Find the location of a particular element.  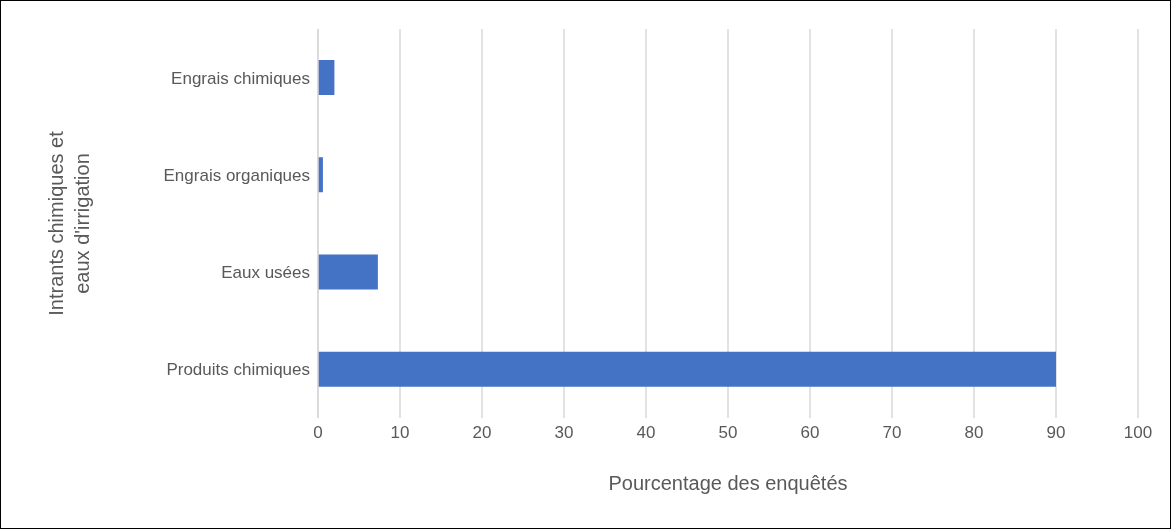

y-tick-label: Produits chimiques is located at coordinates (238, 370).